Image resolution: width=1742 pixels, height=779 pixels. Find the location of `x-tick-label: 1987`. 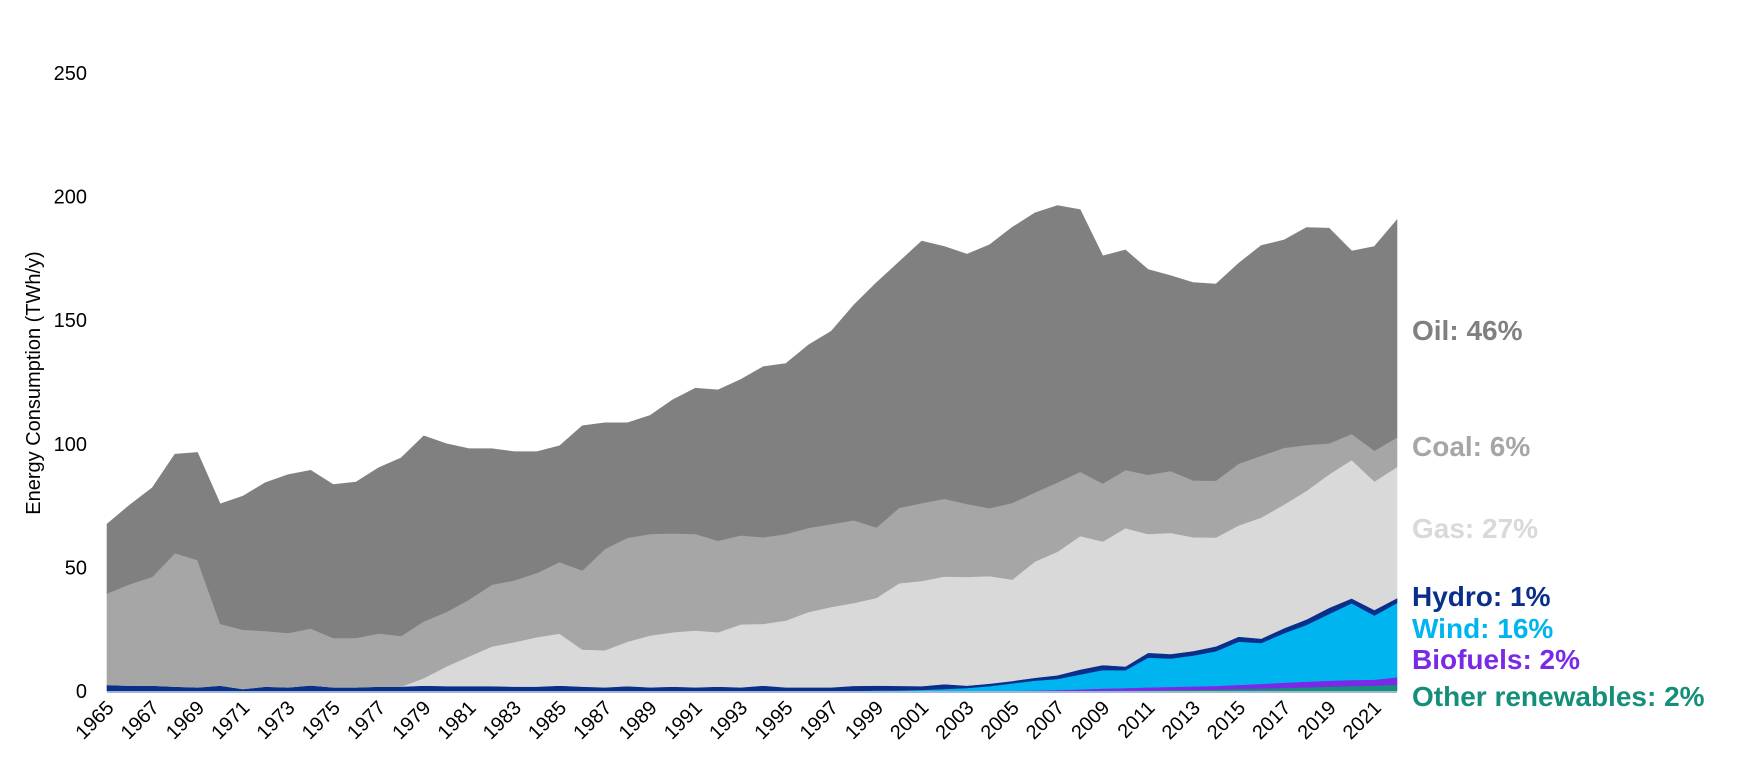

x-tick-label: 1987 is located at coordinates (592, 720).